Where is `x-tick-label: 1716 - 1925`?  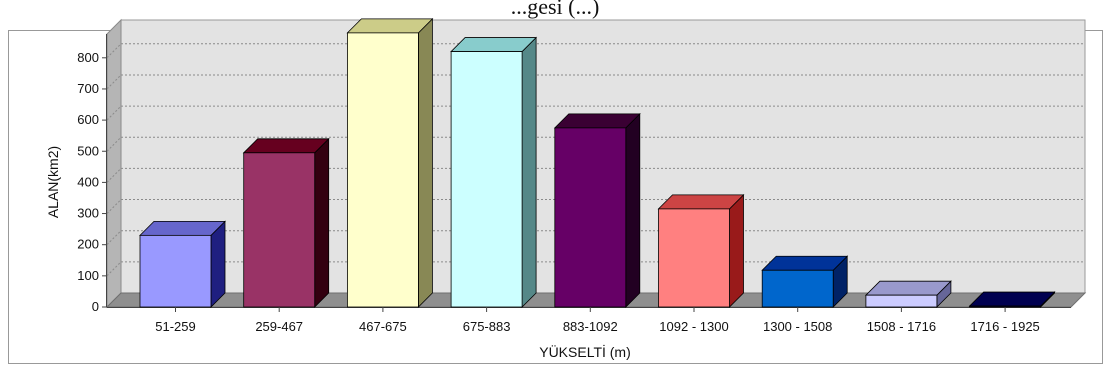 x-tick-label: 1716 - 1925 is located at coordinates (1004, 326).